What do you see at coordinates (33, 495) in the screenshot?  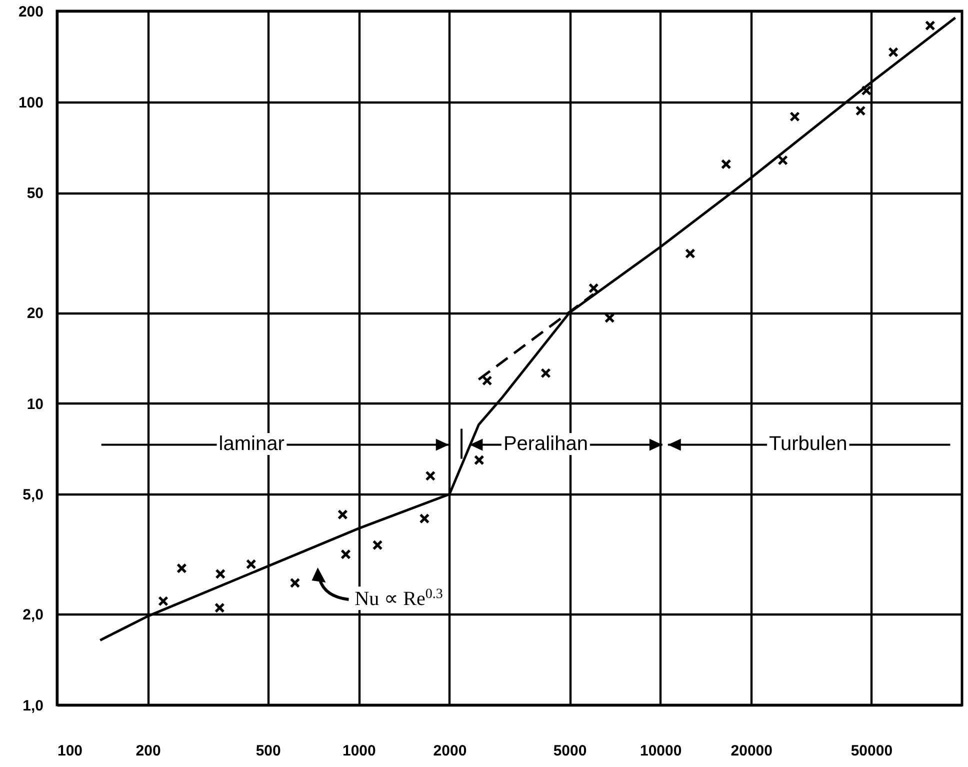 I see `y-tick-label: 5,0` at bounding box center [33, 495].